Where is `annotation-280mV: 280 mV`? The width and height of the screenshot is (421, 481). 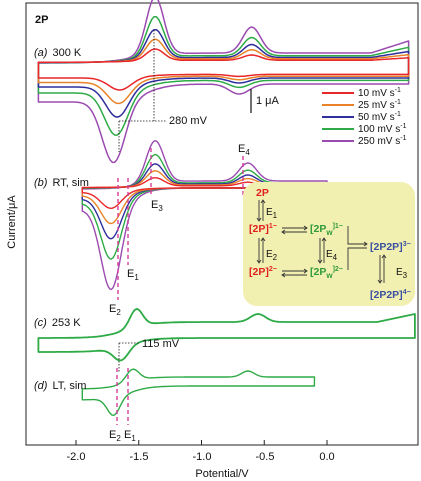 annotation-280mV: 280 mV is located at coordinates (188, 121).